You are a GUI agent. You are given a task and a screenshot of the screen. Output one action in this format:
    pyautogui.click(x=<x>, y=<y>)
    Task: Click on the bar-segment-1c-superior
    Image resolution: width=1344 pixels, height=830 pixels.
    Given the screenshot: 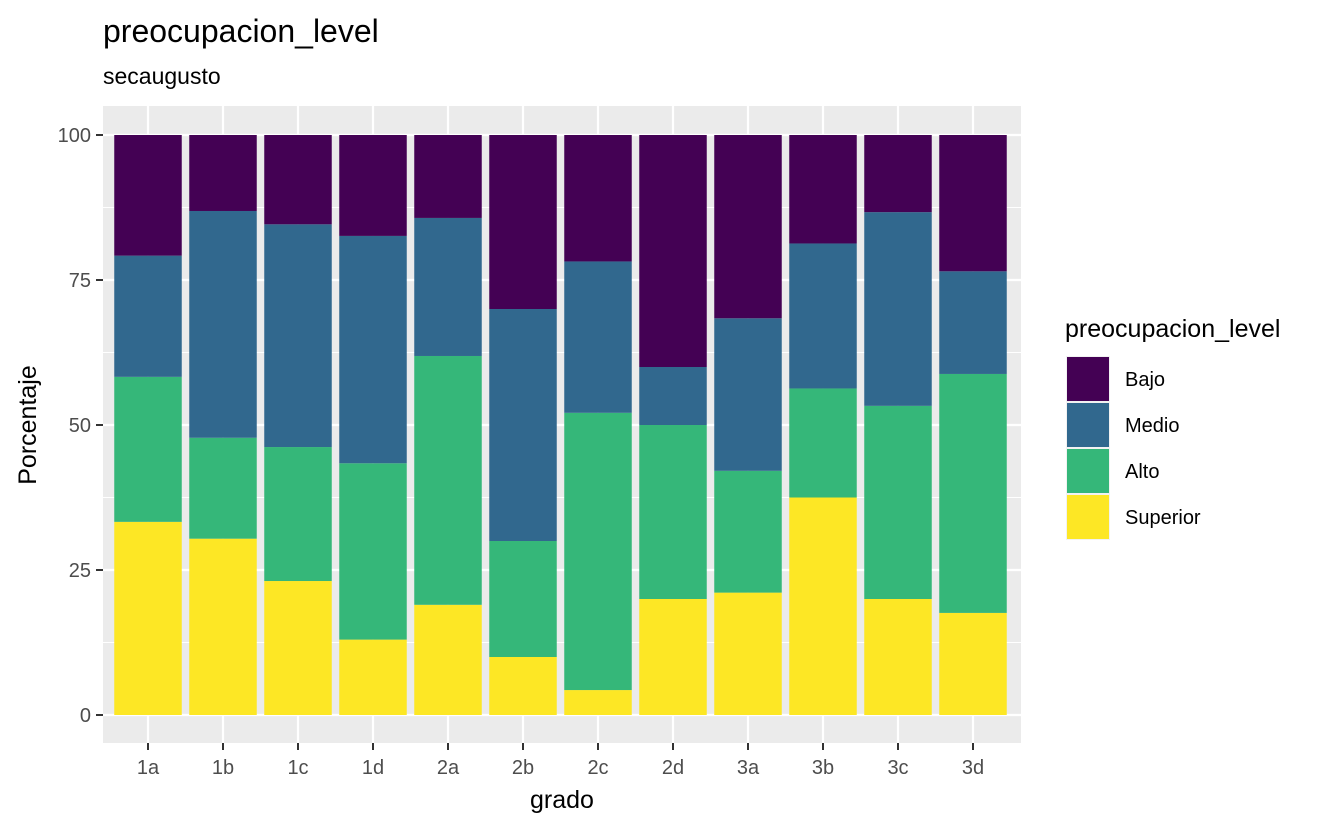 What is the action you would take?
    pyautogui.click(x=298, y=648)
    